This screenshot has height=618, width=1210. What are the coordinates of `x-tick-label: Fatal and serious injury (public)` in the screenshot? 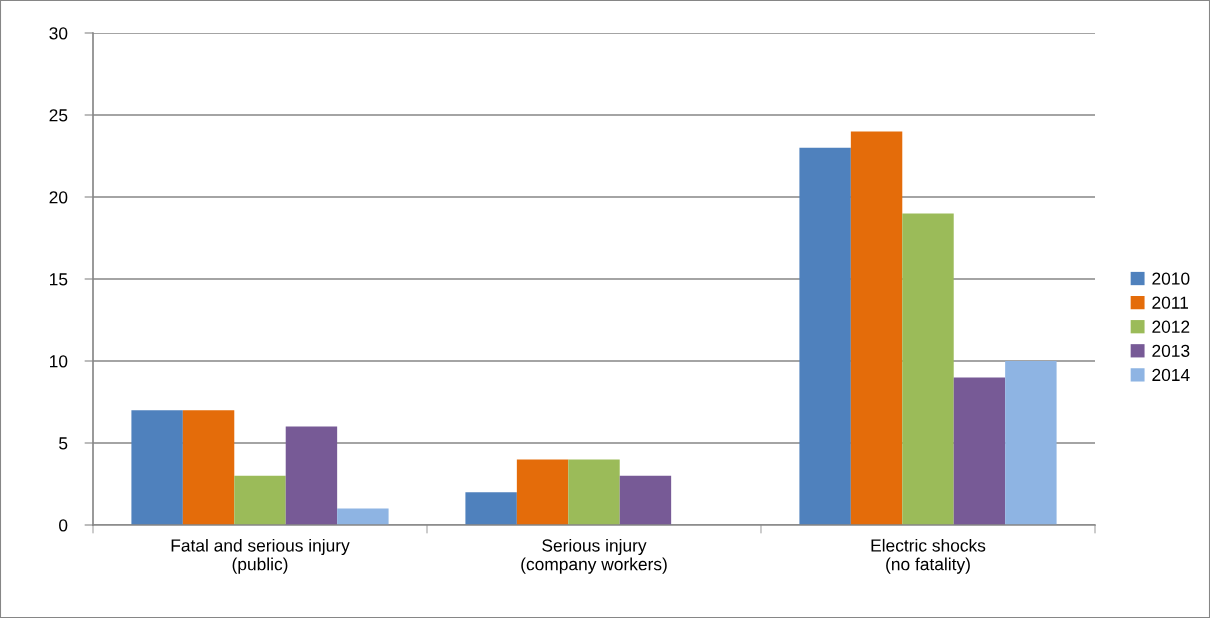 It's located at (260, 556).